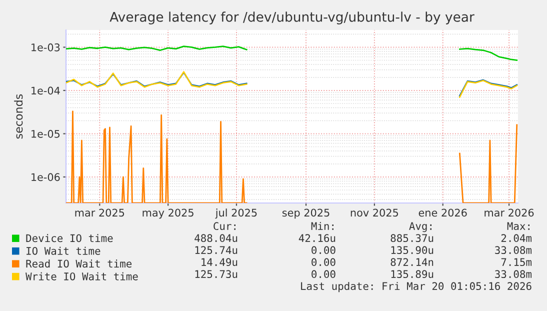 This screenshot has height=311, width=547. What do you see at coordinates (412, 274) in the screenshot?
I see `text: 135.89u` at bounding box center [412, 274].